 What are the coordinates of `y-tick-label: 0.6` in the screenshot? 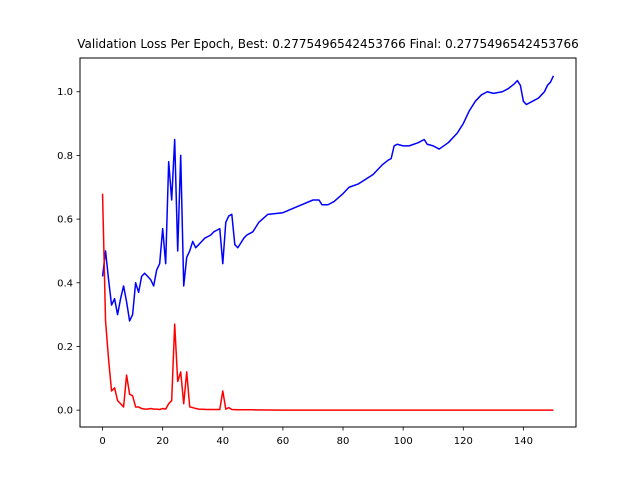 It's located at (65, 220).